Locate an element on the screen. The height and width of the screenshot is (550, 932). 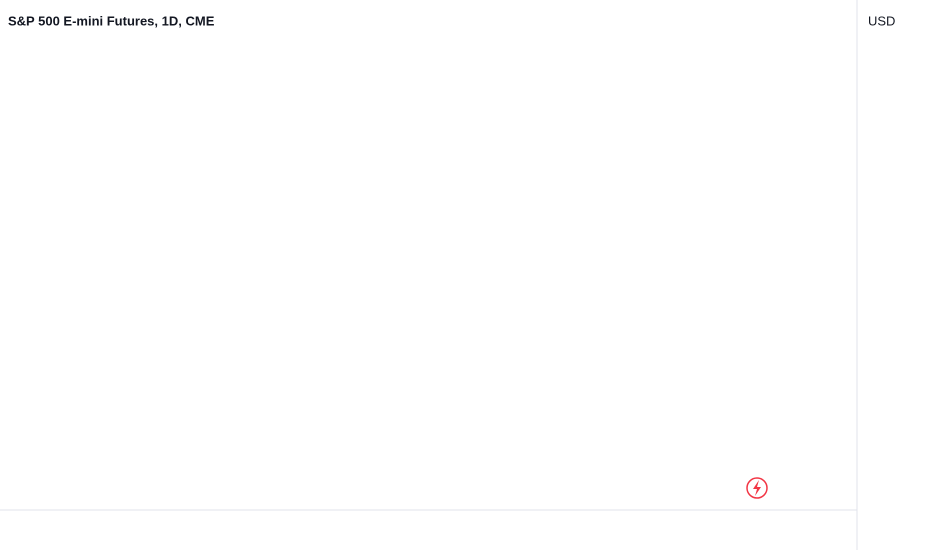
currency: USD is located at coordinates (881, 20).